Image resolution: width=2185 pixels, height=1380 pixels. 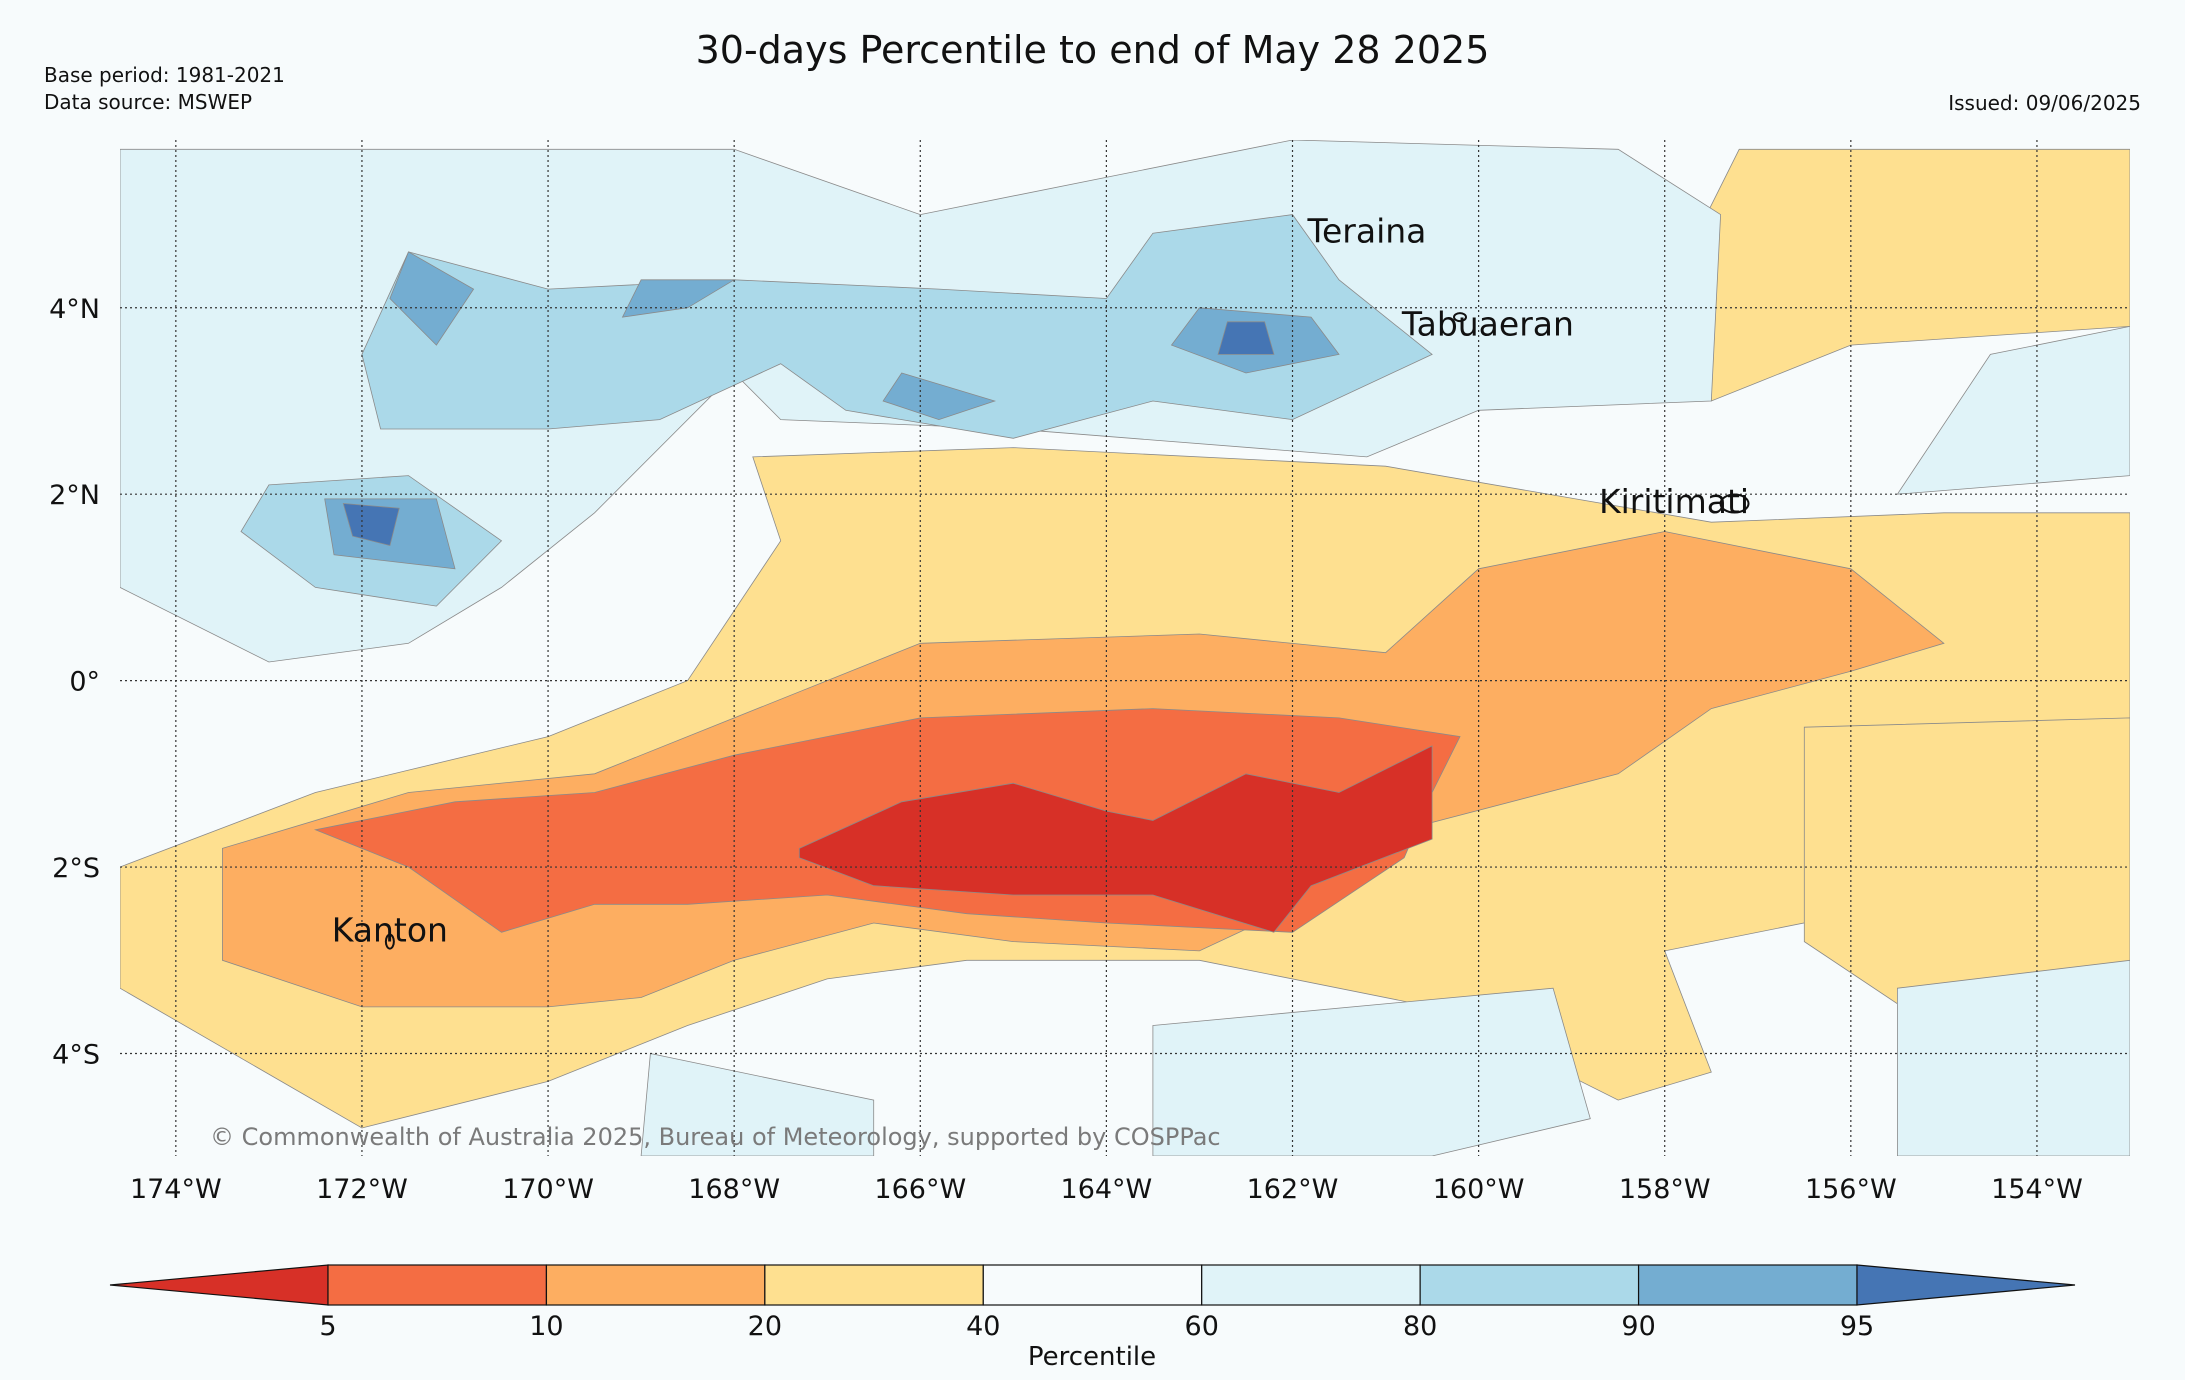 What do you see at coordinates (84, 682) in the screenshot?
I see `latitude-tick-label: 0°` at bounding box center [84, 682].